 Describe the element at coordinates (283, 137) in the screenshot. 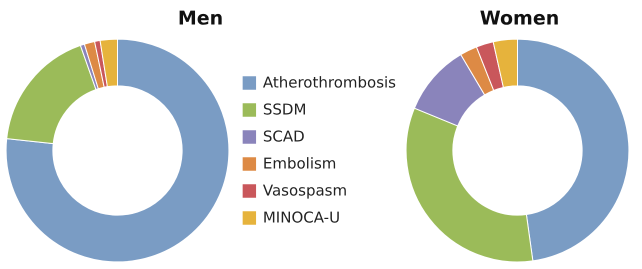

I see `legend-label: SCAD` at that location.